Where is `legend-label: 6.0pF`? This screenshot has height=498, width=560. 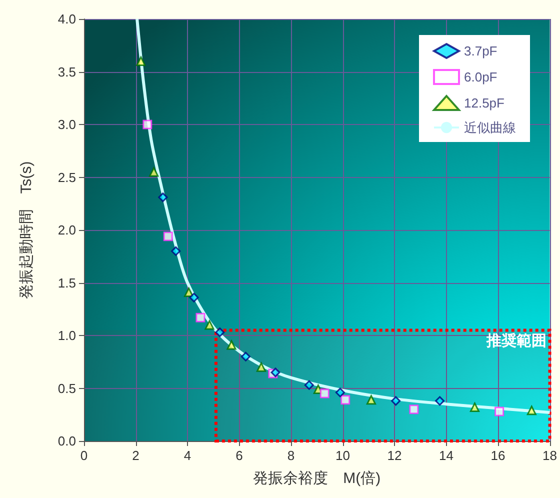
legend-label: 6.0pF is located at coordinates (481, 77).